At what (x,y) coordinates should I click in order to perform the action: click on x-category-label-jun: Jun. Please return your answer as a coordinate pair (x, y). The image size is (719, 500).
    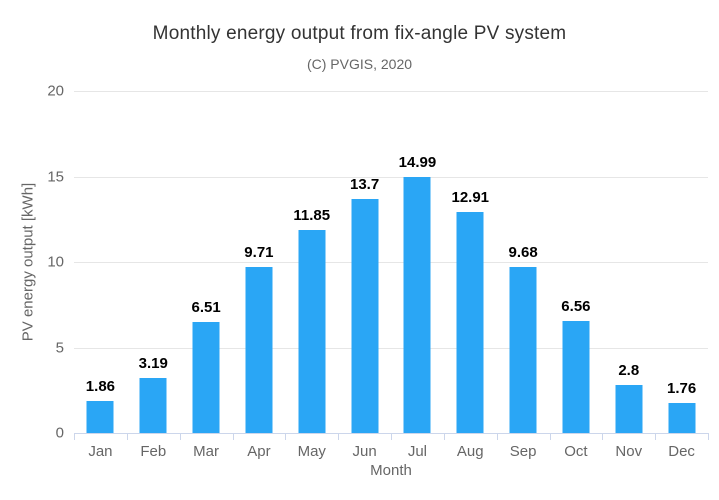
    Looking at the image, I should click on (364, 451).